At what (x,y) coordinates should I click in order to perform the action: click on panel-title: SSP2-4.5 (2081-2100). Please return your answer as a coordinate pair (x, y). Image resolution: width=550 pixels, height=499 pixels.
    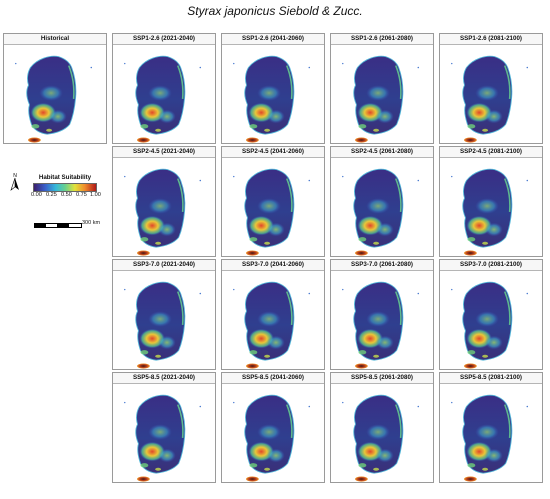
    Looking at the image, I should click on (491, 152).